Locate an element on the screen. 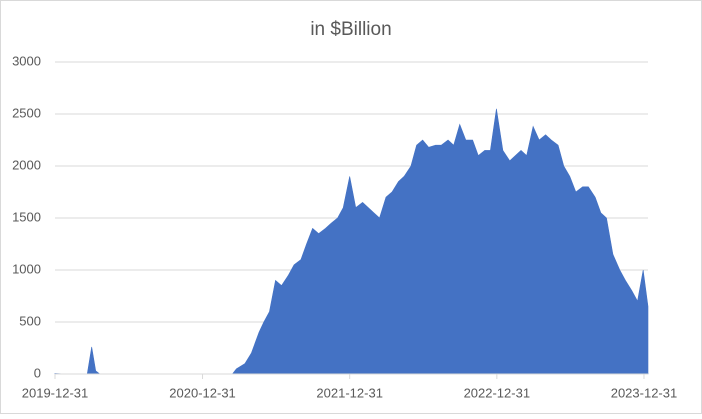 This screenshot has height=419, width=702. x-tick-label: 2023-12-31 is located at coordinates (644, 392).